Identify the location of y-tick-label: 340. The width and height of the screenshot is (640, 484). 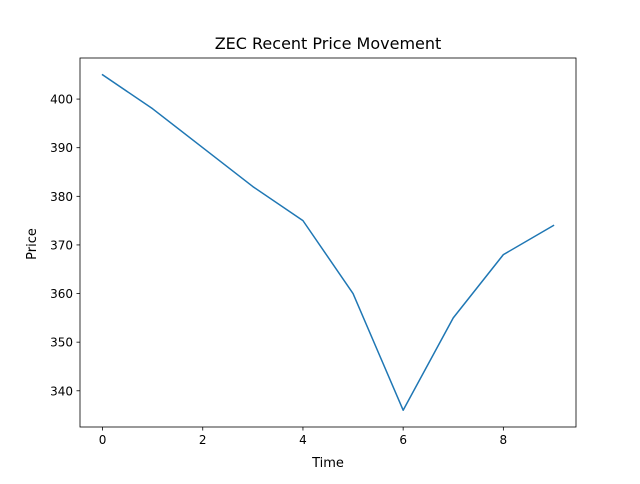
(61, 391).